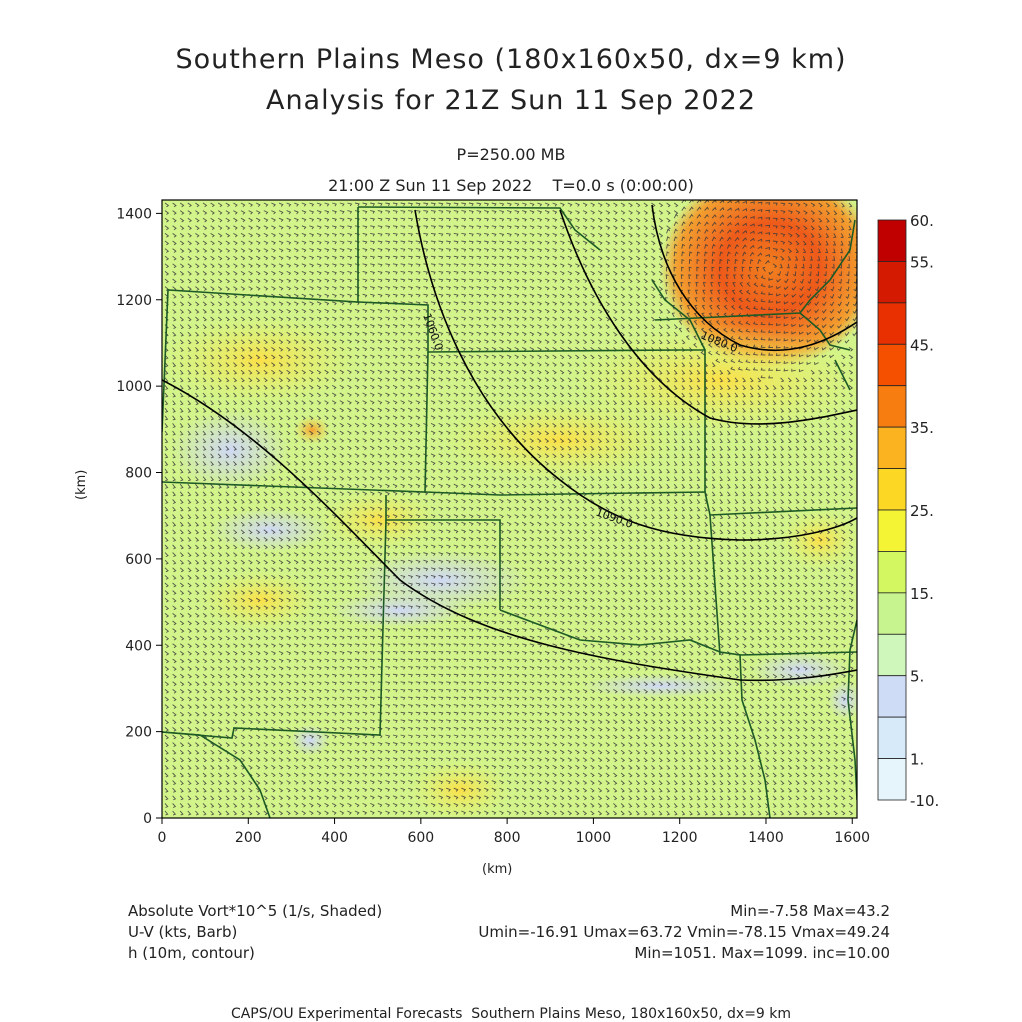  What do you see at coordinates (162, 838) in the screenshot?
I see `x-tick-label: 0` at bounding box center [162, 838].